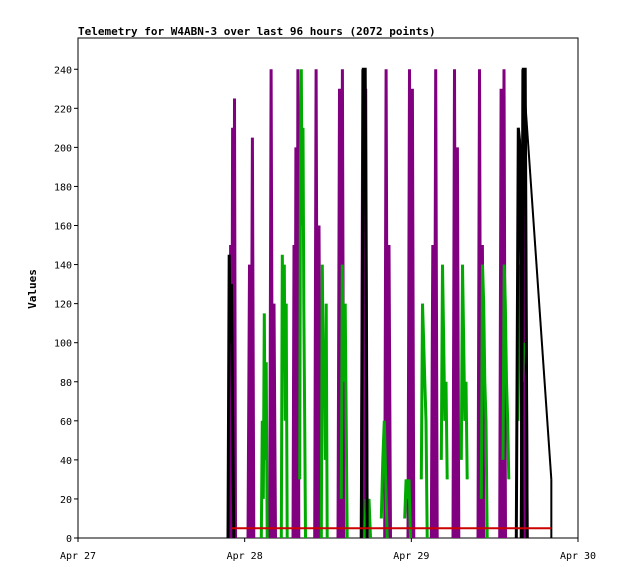  I want to click on y-tick-label: 240, so click(63, 70).